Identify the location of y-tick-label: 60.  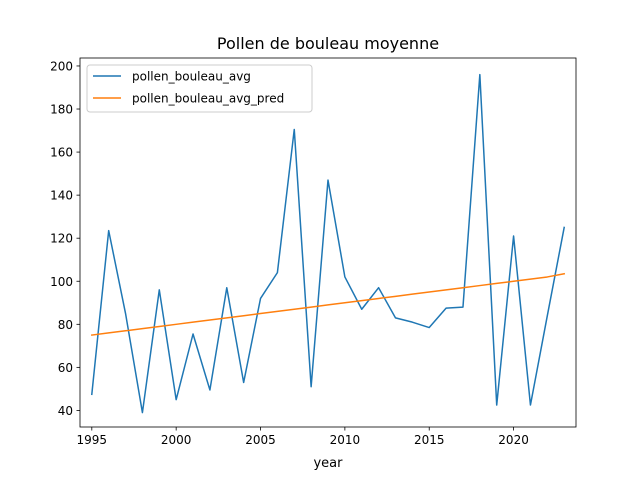
(65, 368).